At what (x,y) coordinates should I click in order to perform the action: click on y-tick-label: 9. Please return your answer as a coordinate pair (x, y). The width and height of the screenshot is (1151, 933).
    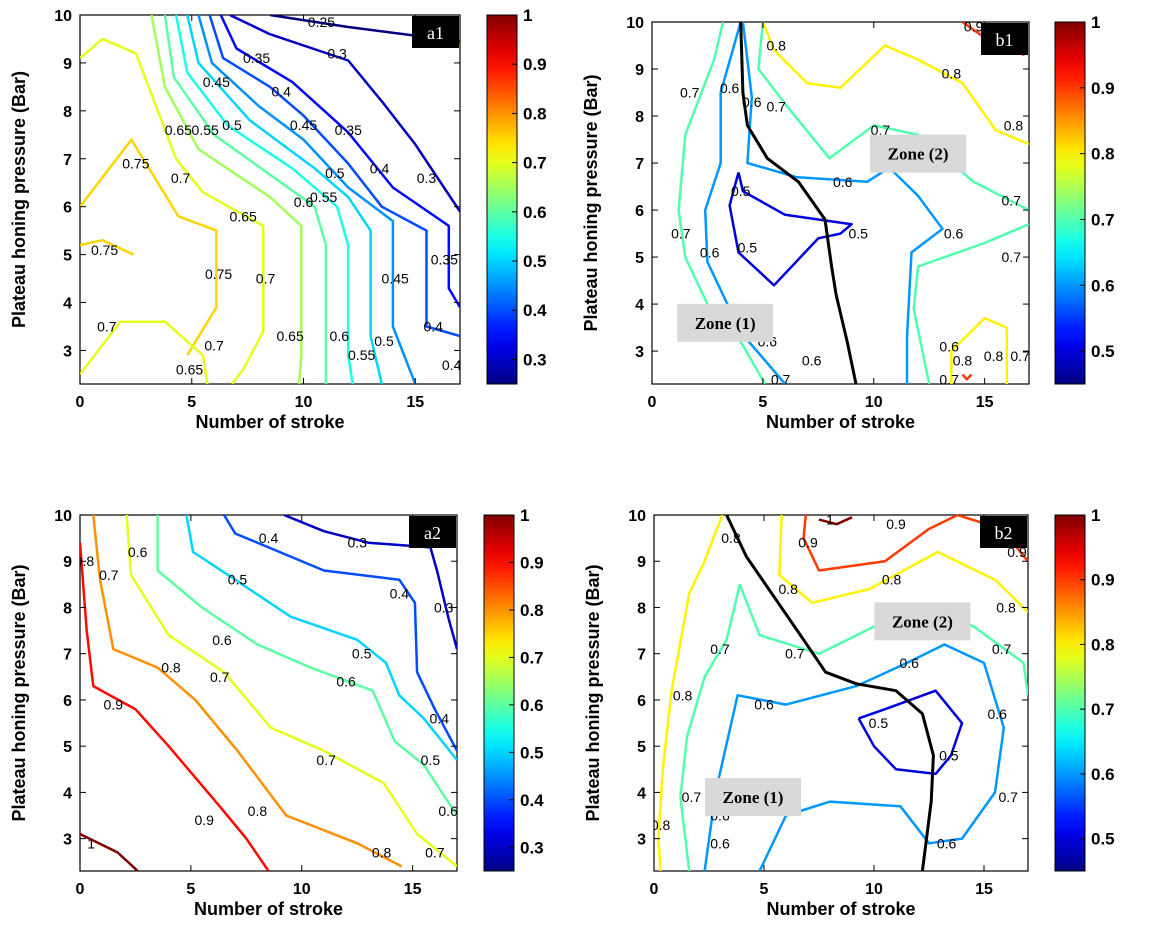
    Looking at the image, I should click on (639, 70).